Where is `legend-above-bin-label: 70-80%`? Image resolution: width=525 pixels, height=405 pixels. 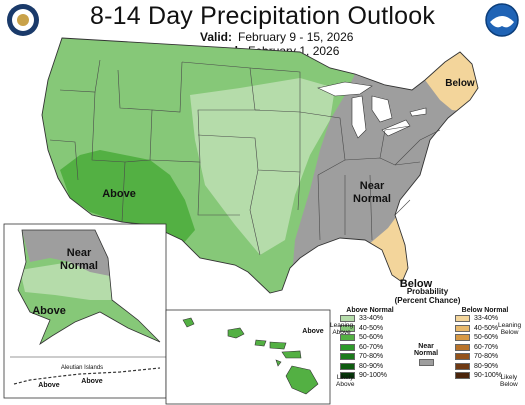
legend-above-bin-label: 70-80% is located at coordinates (371, 357).